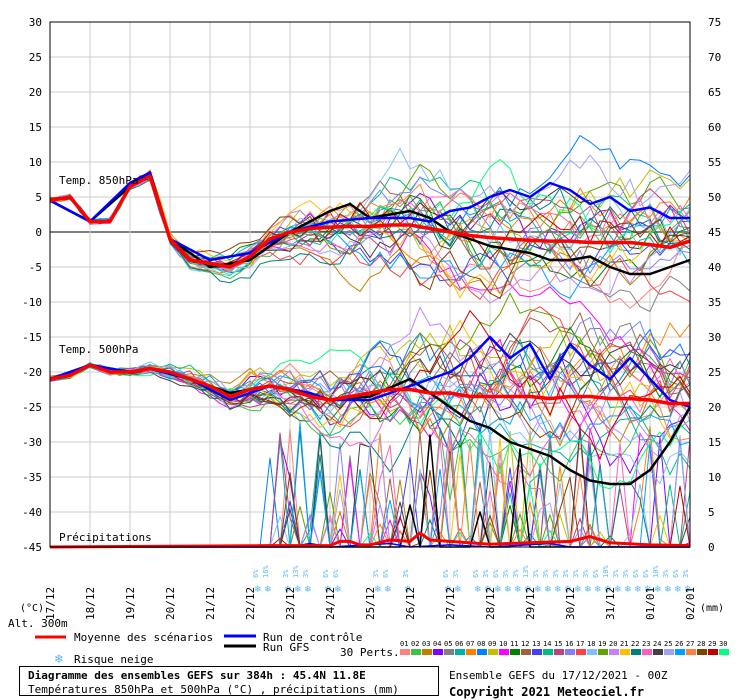  I want to click on y-right-tick-label: 15, so click(714, 442).